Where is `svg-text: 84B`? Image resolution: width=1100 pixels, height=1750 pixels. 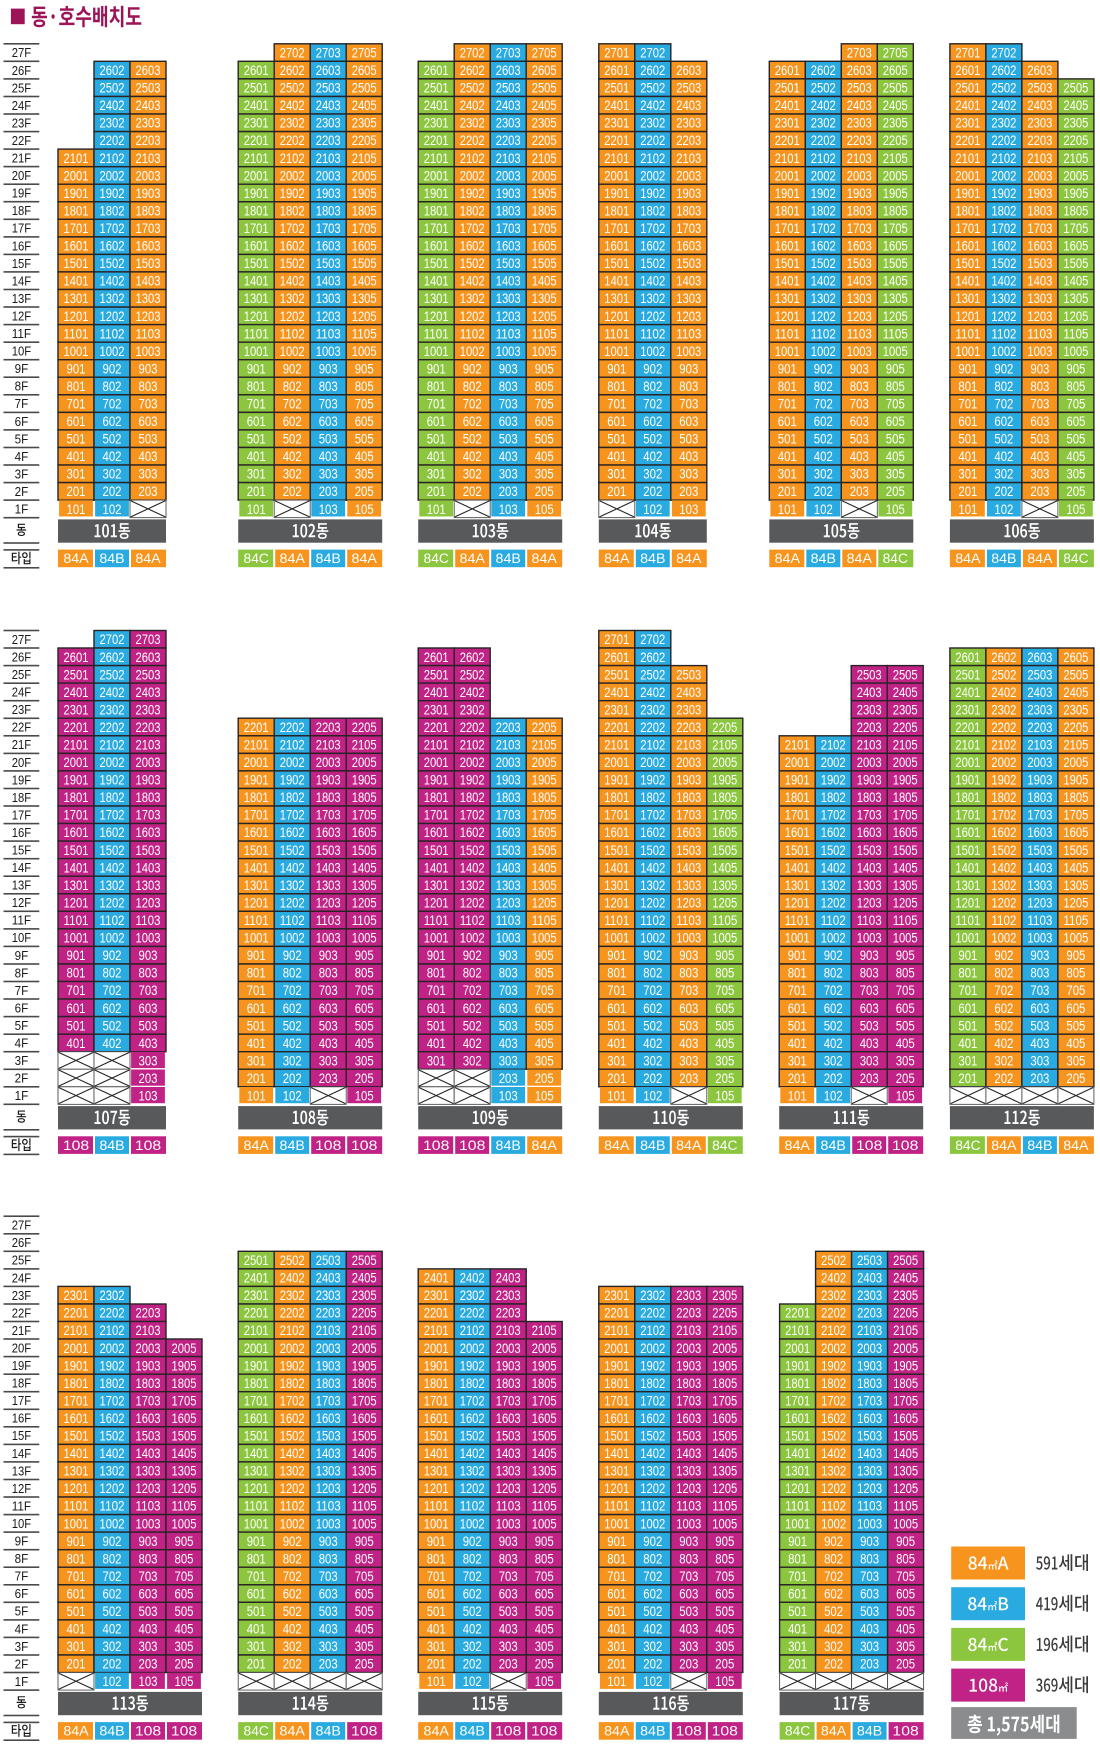 svg-text: 84B is located at coordinates (508, 558).